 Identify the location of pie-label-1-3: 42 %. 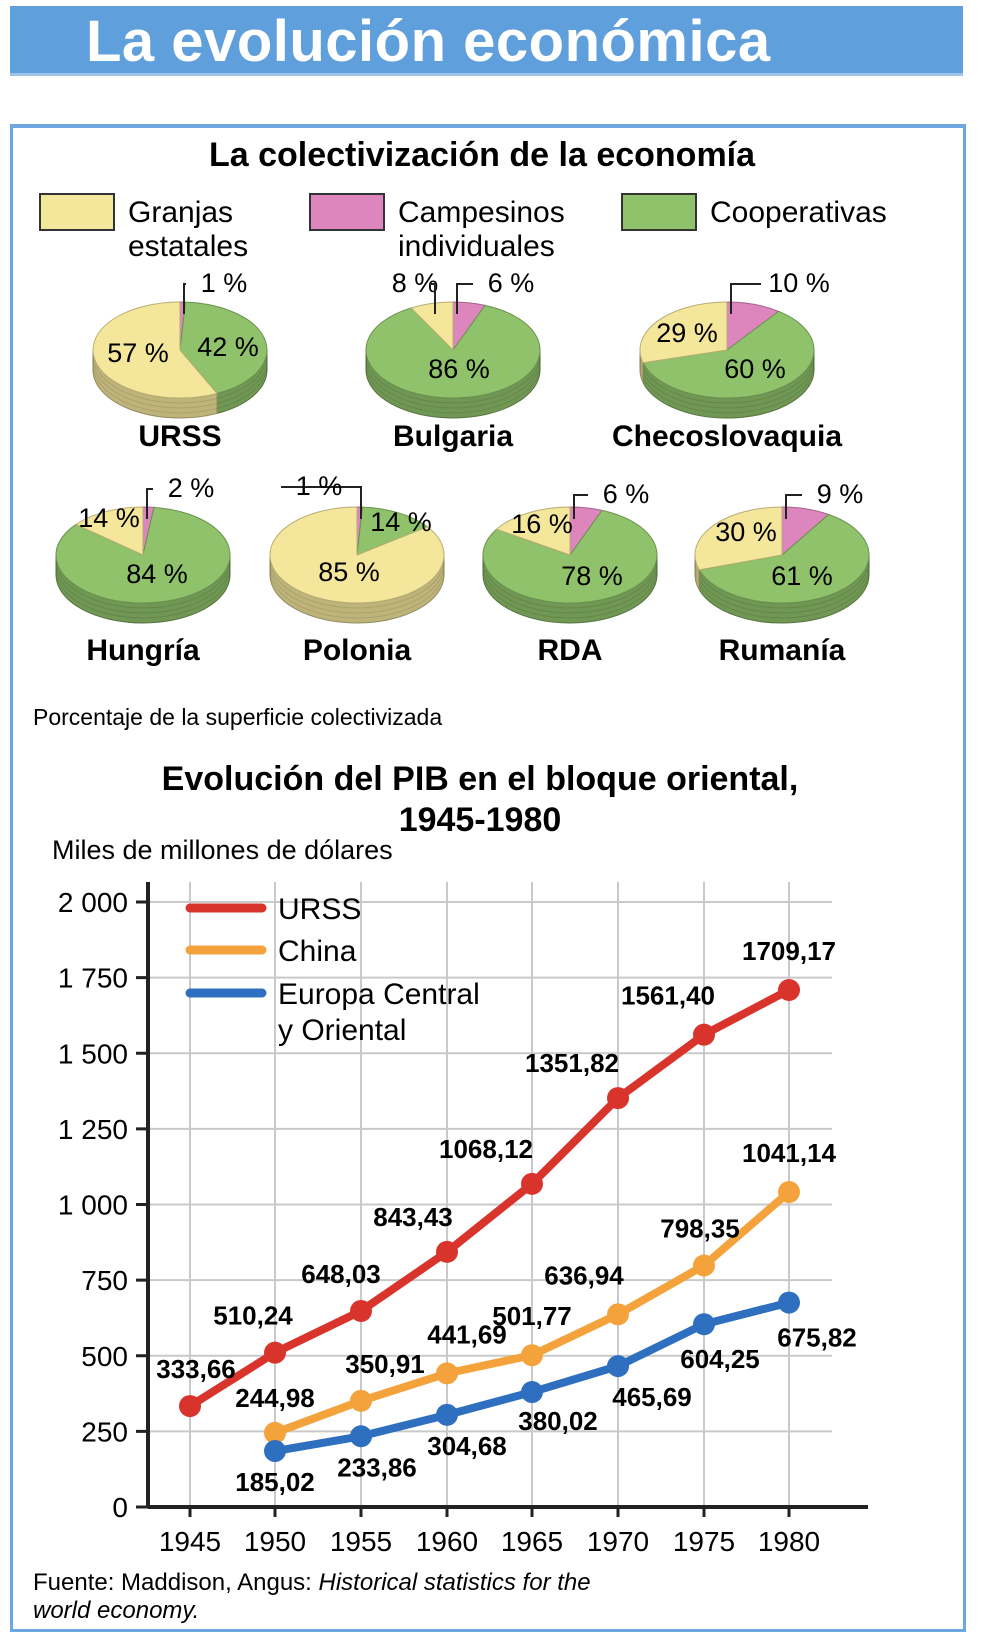
(228, 347).